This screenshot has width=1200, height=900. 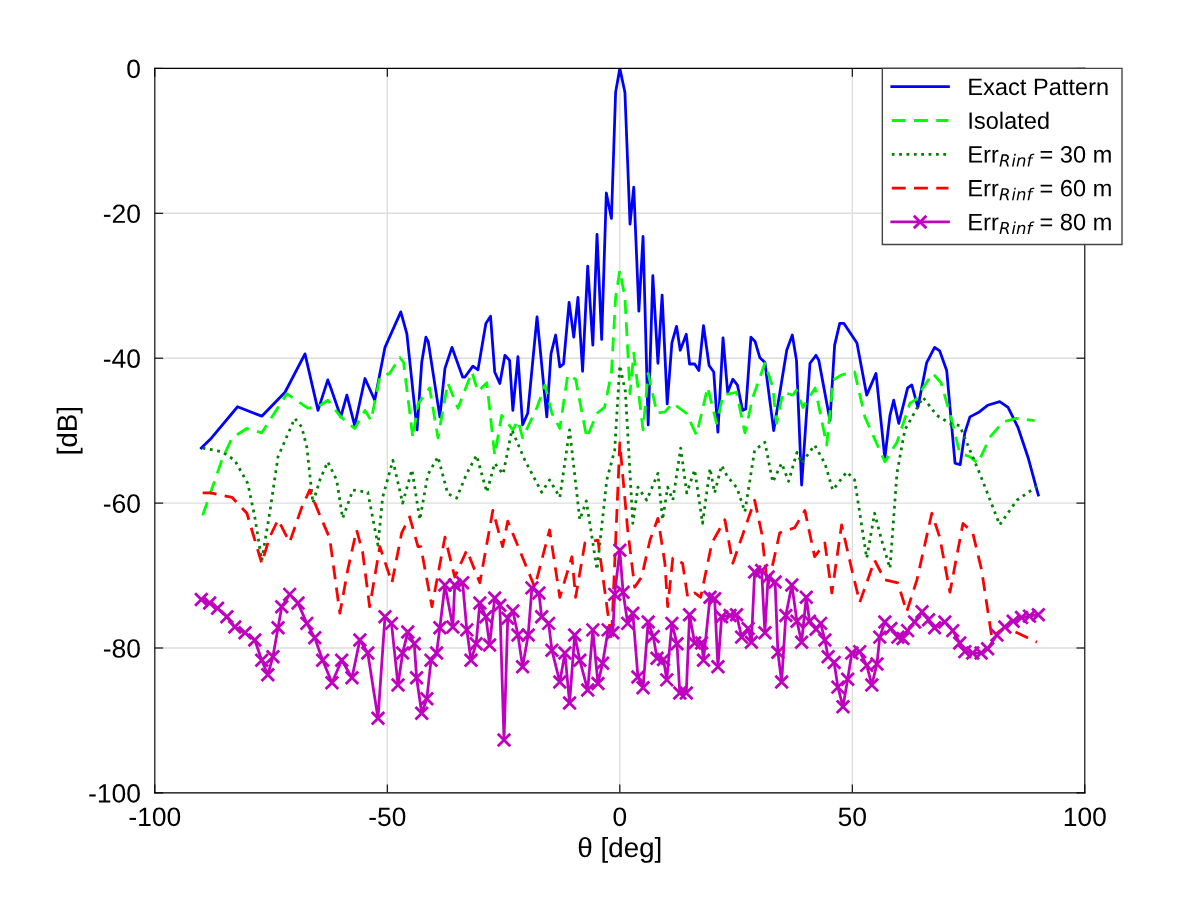 What do you see at coordinates (852, 817) in the screenshot?
I see `x-tick-label: 50` at bounding box center [852, 817].